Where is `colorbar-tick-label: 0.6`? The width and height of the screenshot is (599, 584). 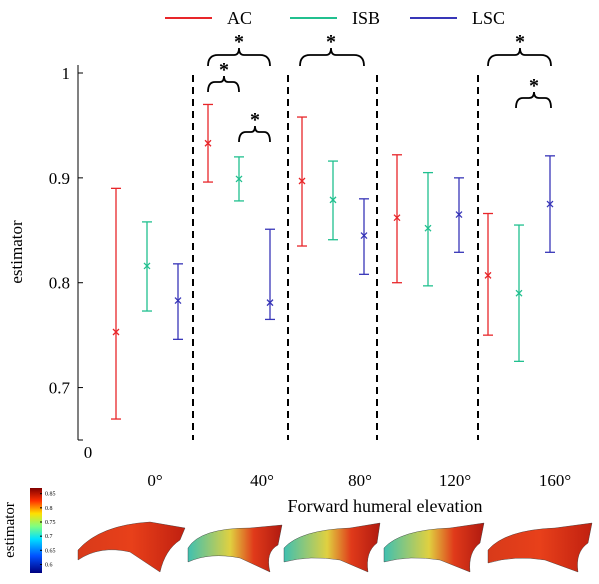 colorbar-tick-label: 0.6 is located at coordinates (49, 566).